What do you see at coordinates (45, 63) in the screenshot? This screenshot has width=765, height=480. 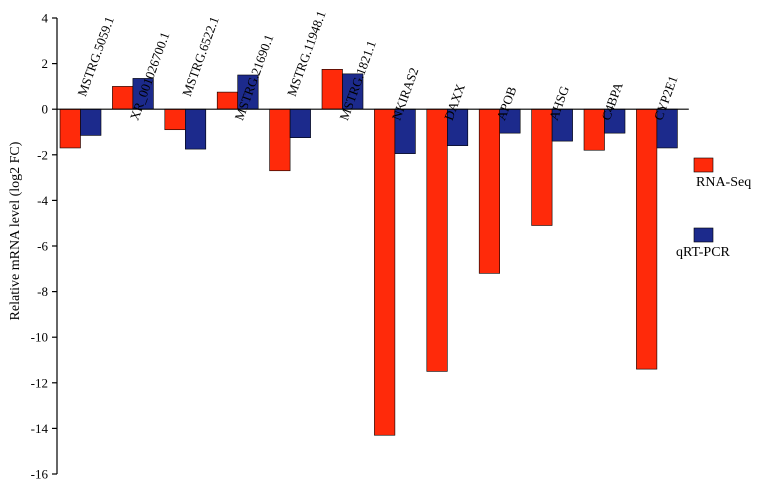 I see `y-tick-label: 2` at bounding box center [45, 63].